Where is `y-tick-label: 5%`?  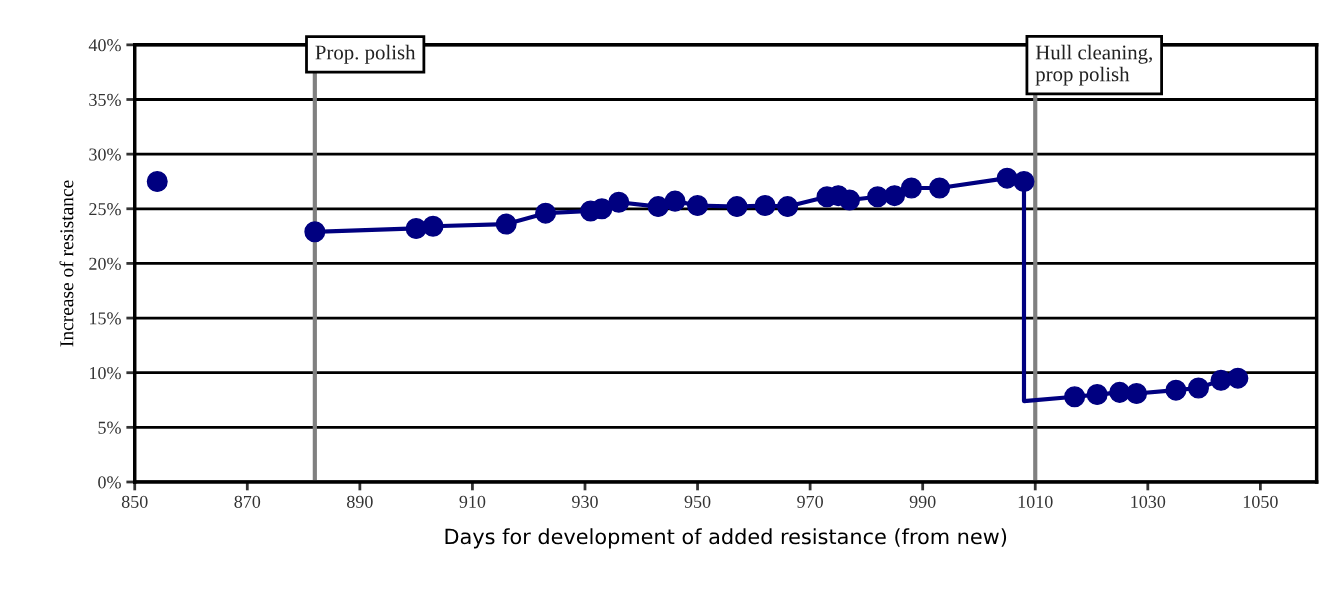 y-tick-label: 5% is located at coordinates (109, 427).